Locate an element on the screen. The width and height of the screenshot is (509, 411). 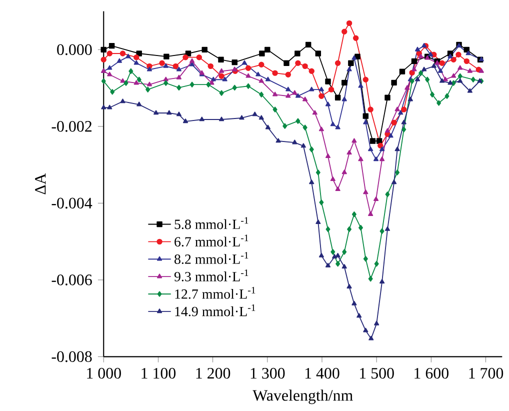
x-axis-title: Wavelength/nm is located at coordinates (302, 396).